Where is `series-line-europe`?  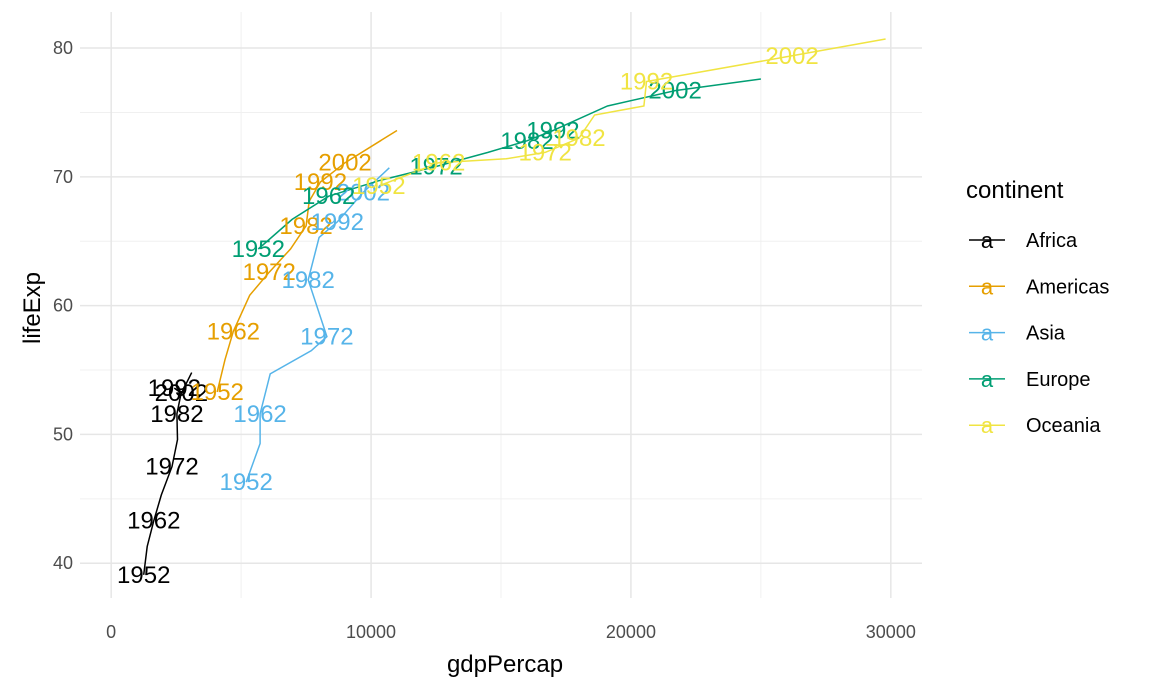
series-line-europe is located at coordinates (509, 164).